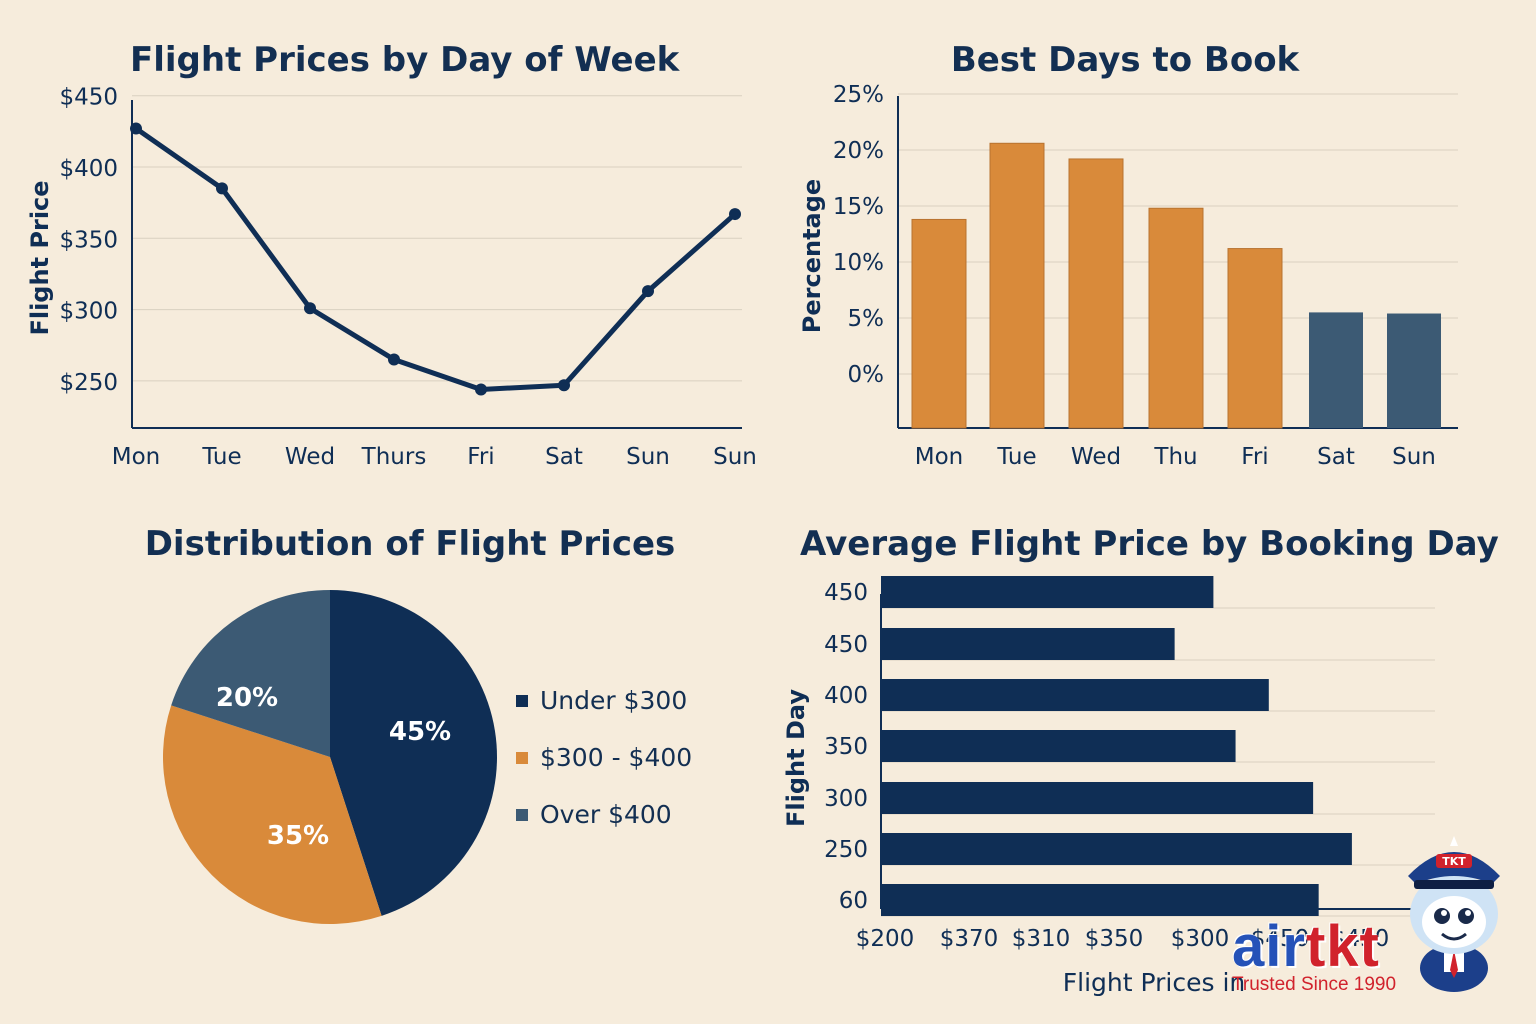  Describe the element at coordinates (866, 319) in the screenshot. I see `y-tick-label: 5%` at that location.